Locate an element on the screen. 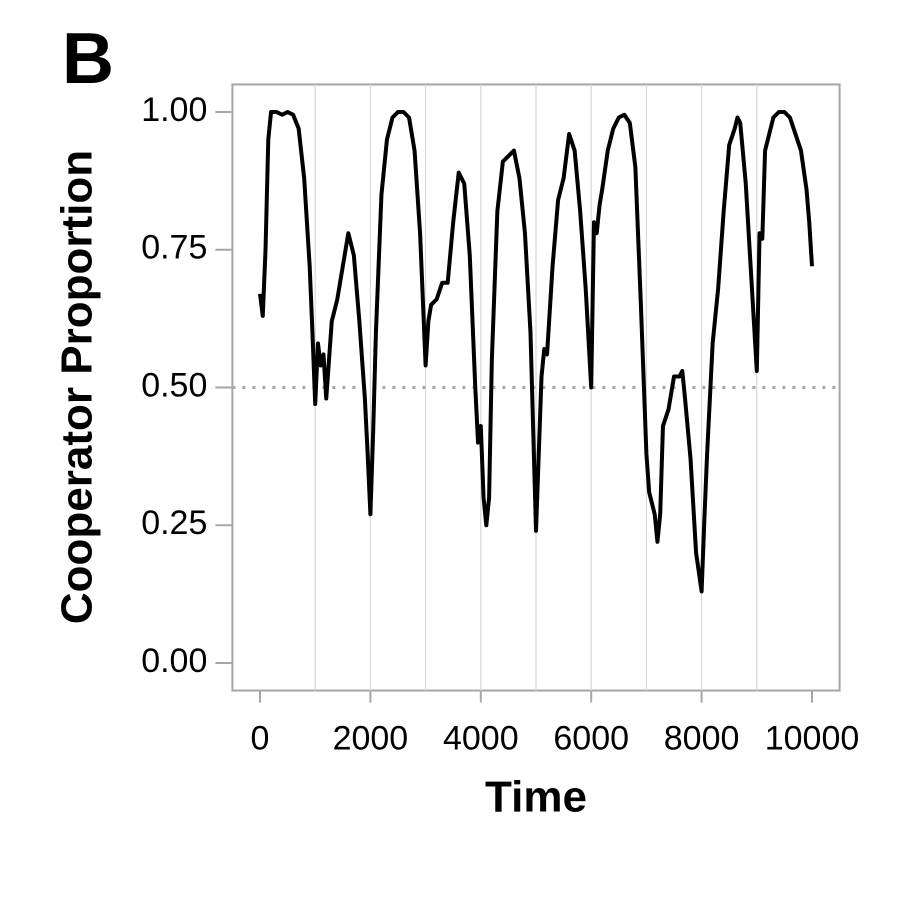 The width and height of the screenshot is (900, 900). panel-label: B is located at coordinates (88, 59).